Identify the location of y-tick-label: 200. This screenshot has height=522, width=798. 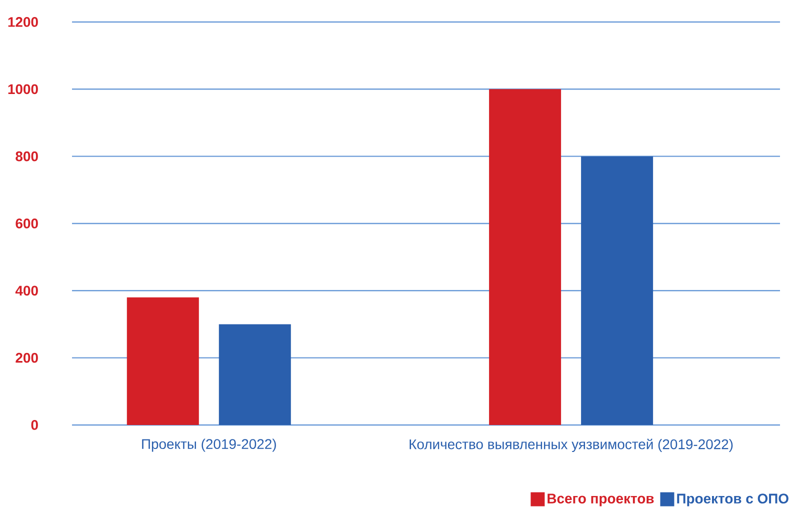
(27, 357).